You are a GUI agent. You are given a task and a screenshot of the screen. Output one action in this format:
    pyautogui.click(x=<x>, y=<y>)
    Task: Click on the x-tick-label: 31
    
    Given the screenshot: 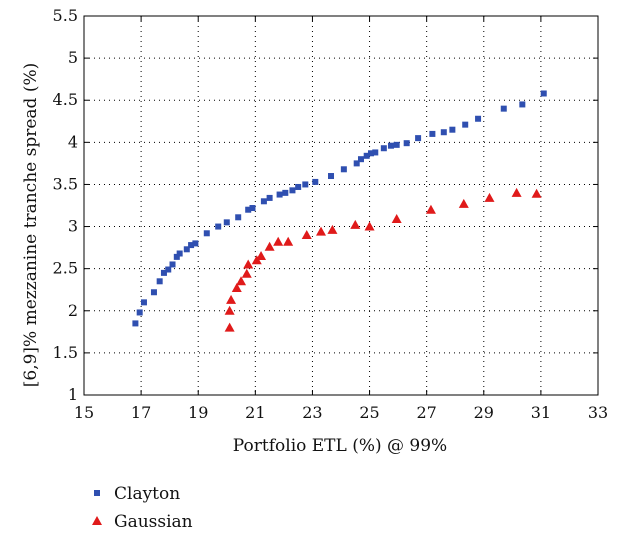 What is the action you would take?
    pyautogui.click(x=541, y=412)
    